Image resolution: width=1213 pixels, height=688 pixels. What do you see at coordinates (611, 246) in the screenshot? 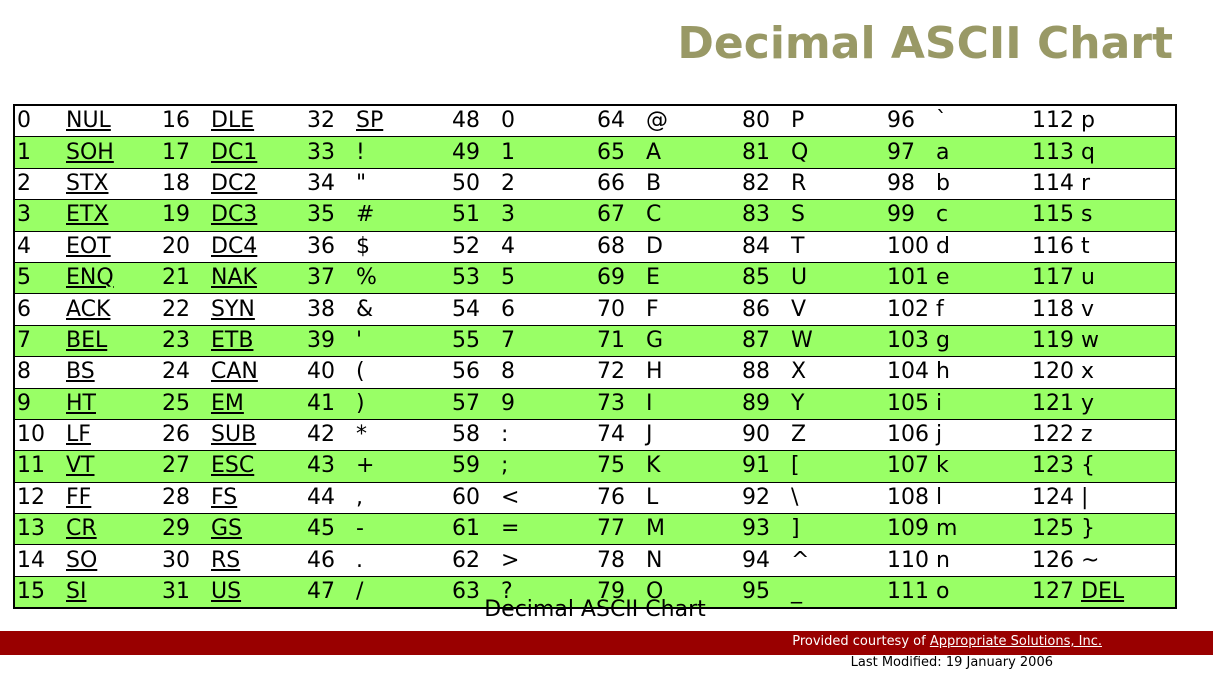
I see `code-cell: 68` at bounding box center [611, 246].